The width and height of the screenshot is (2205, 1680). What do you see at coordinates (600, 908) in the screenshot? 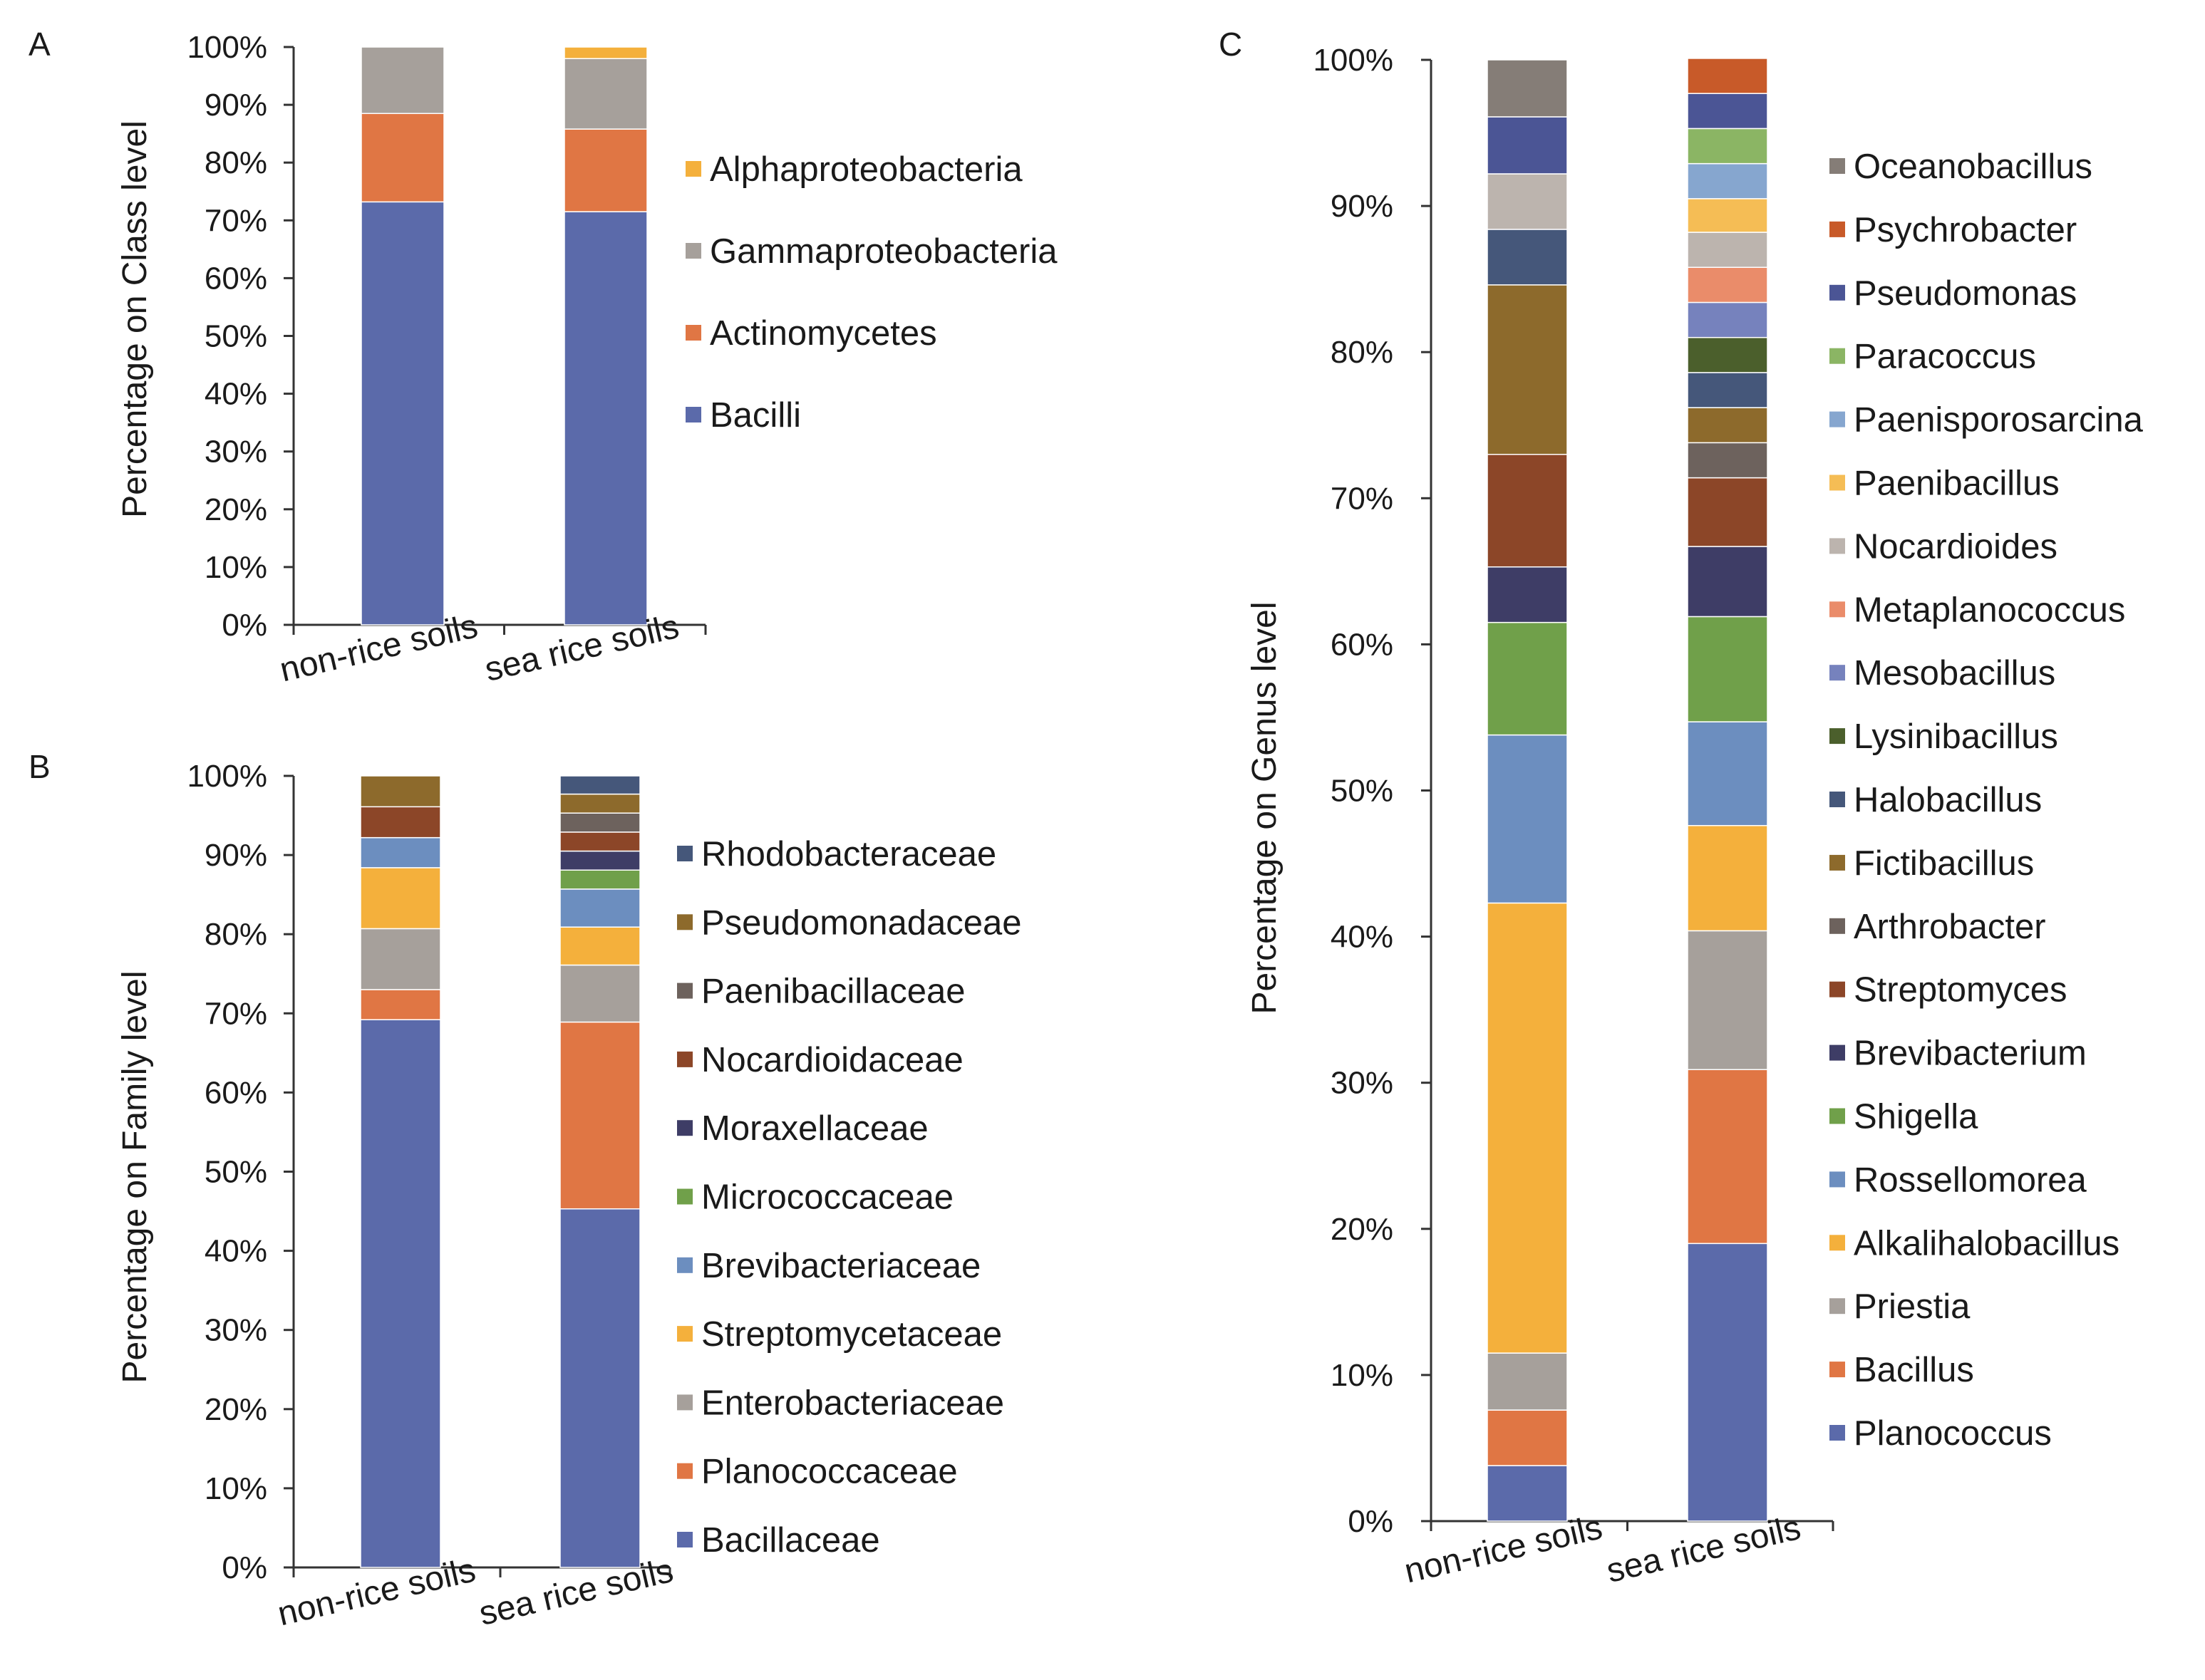
I see `bar-segment-brevibacteriaceae: Brevibacteriaceae: 4.8` at bounding box center [600, 908].